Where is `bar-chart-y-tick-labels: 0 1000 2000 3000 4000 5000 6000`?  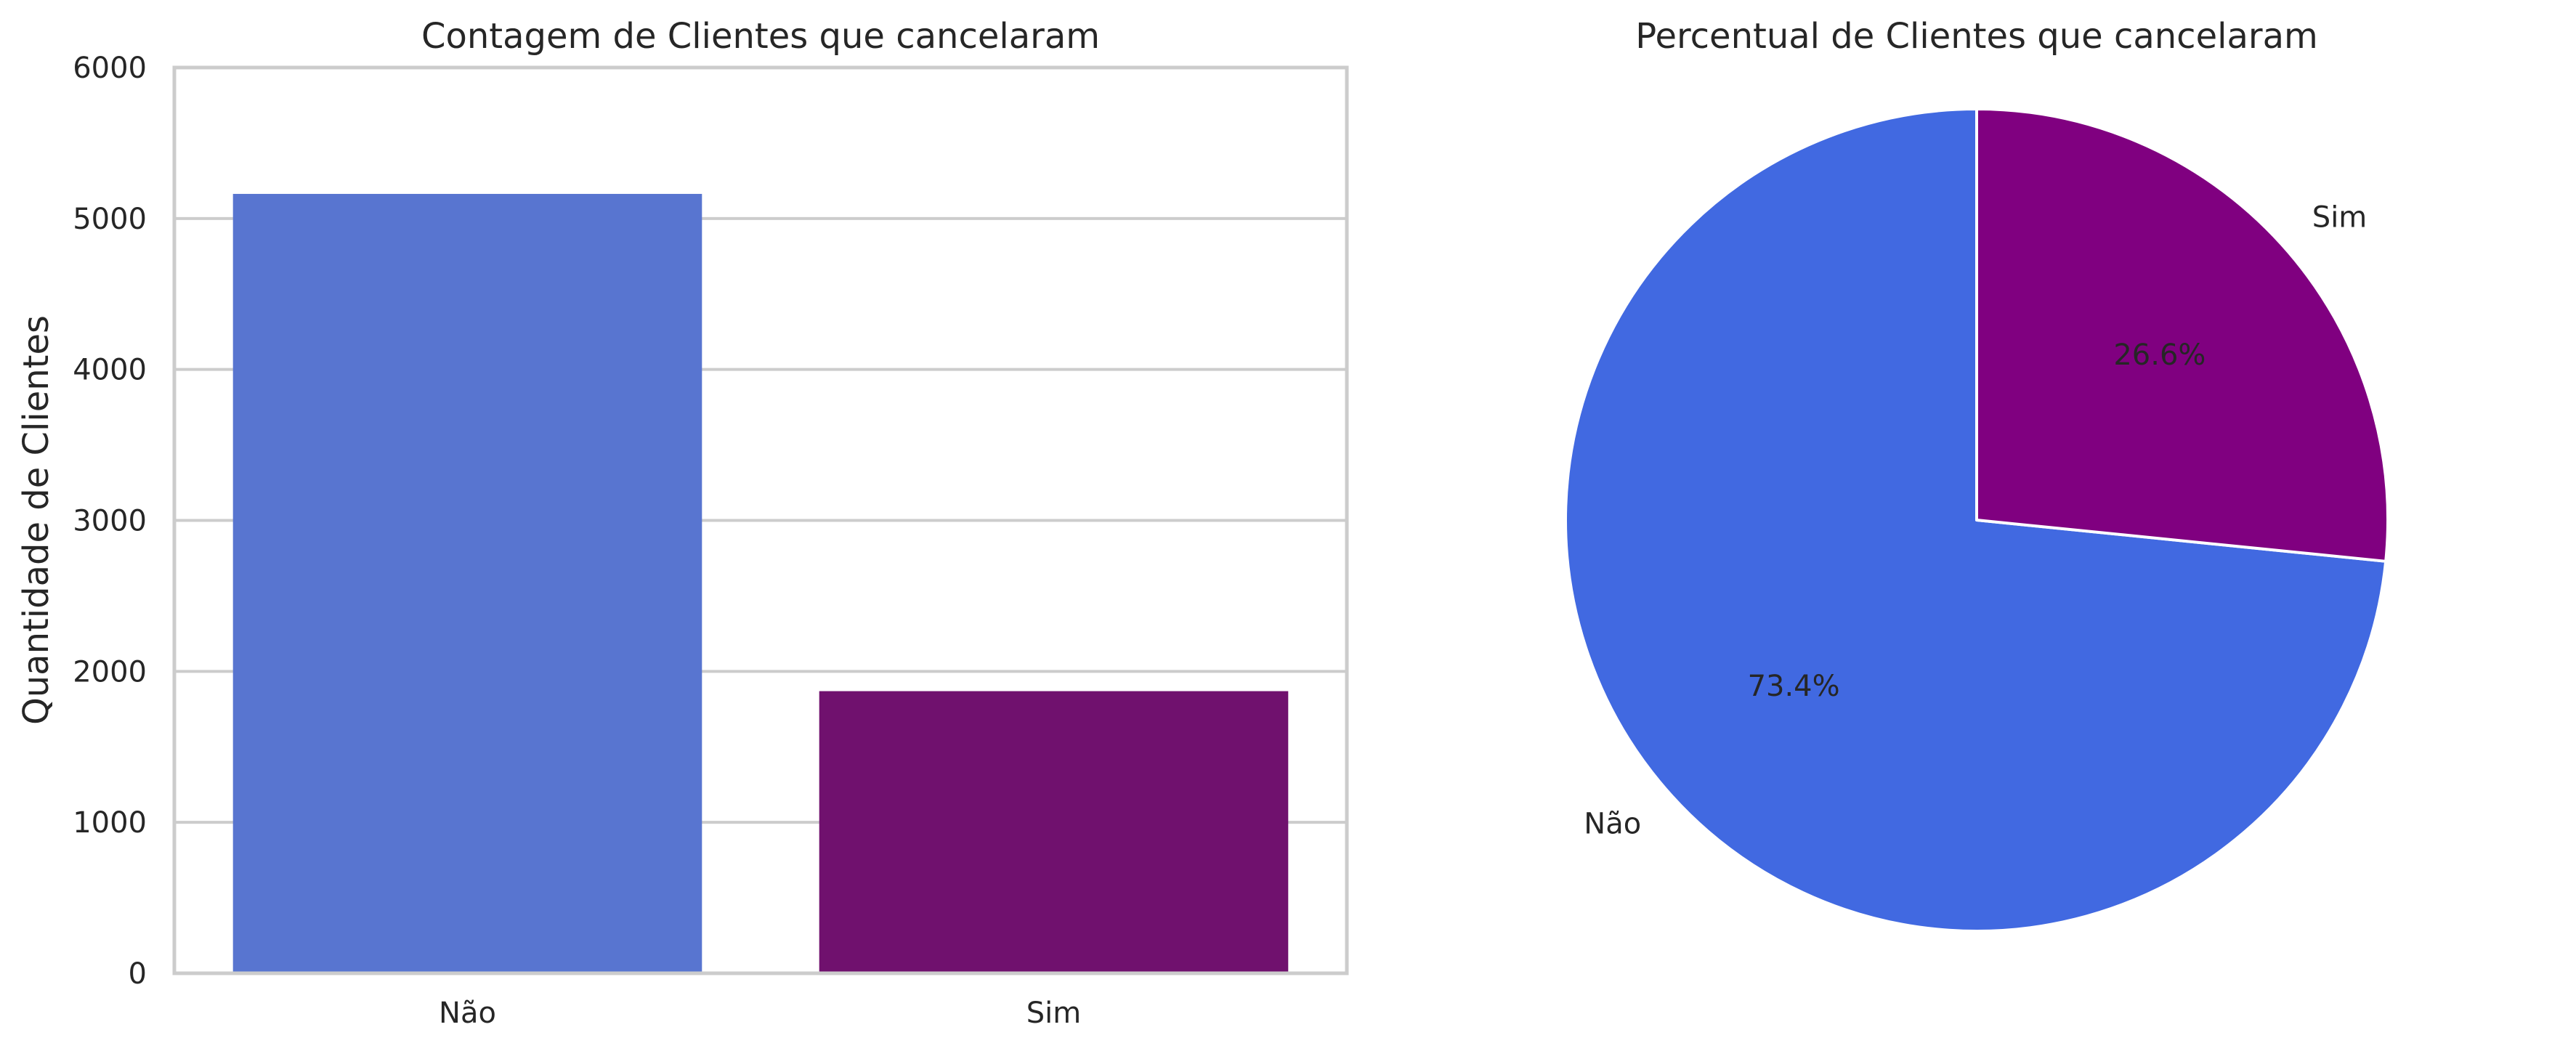 bar-chart-y-tick-labels: 0 1000 2000 3000 4000 5000 6000 is located at coordinates (110, 521).